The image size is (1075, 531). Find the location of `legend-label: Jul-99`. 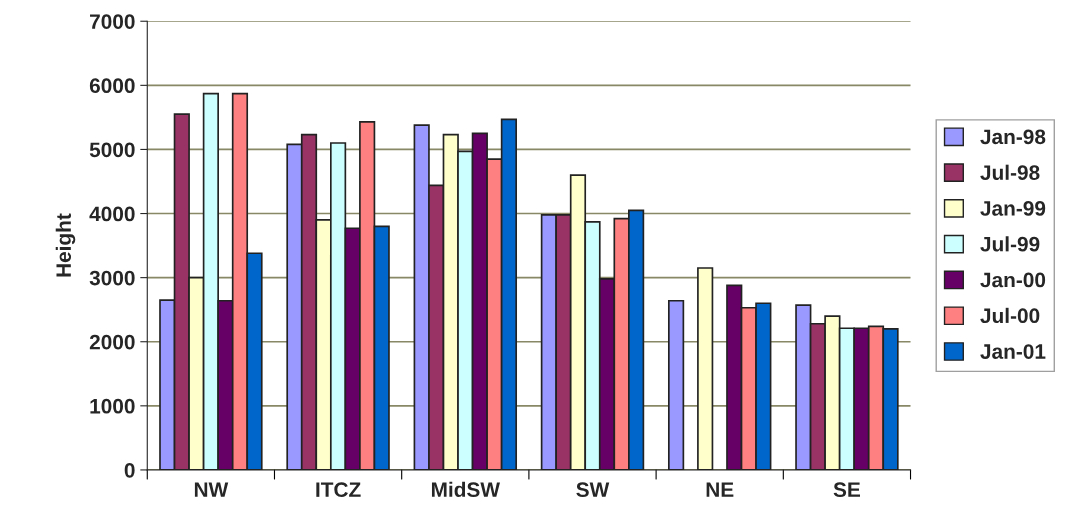

legend-label: Jul-99 is located at coordinates (1010, 244).